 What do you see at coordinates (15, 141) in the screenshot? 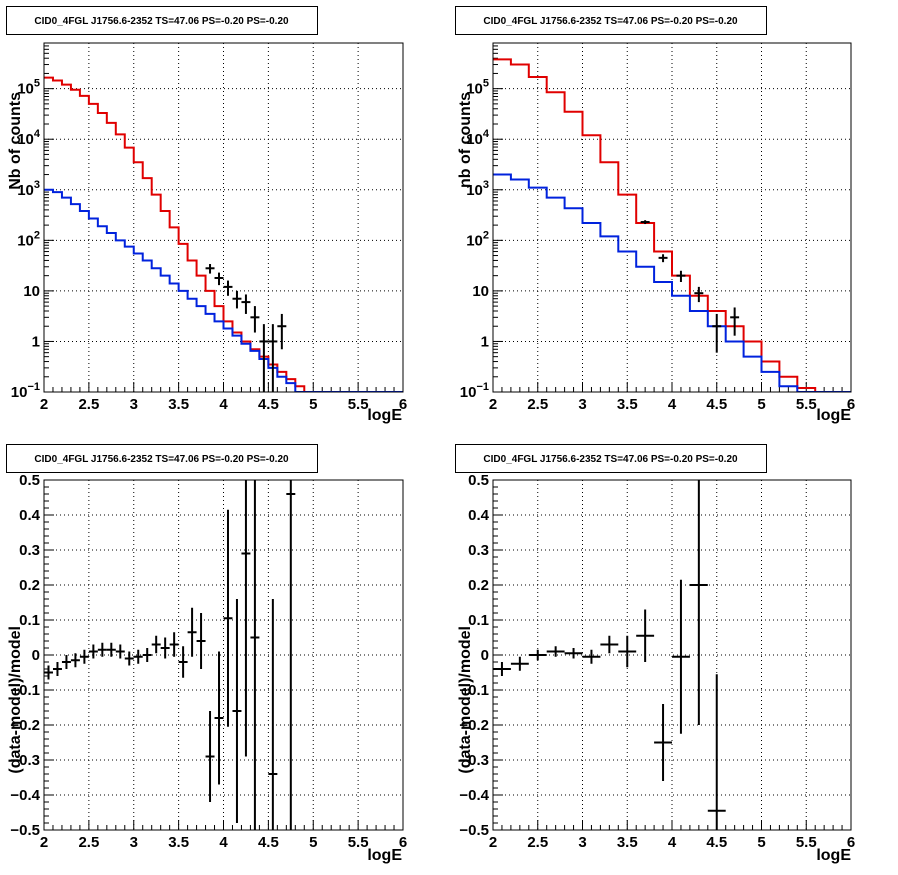
I see `y-axis-title: Nb of counts` at bounding box center [15, 141].